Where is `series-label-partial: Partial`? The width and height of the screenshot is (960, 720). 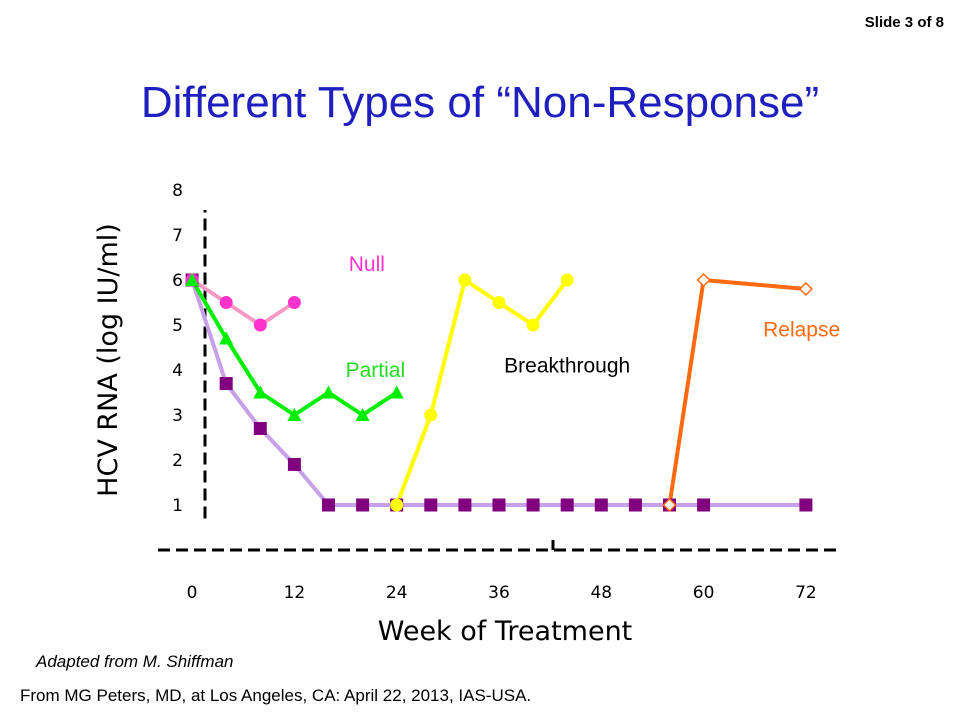 series-label-partial: Partial is located at coordinates (376, 370).